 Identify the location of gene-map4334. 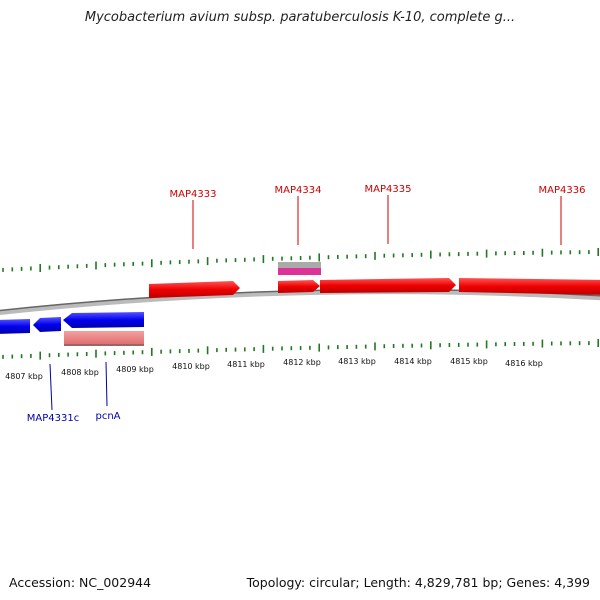
(299, 286).